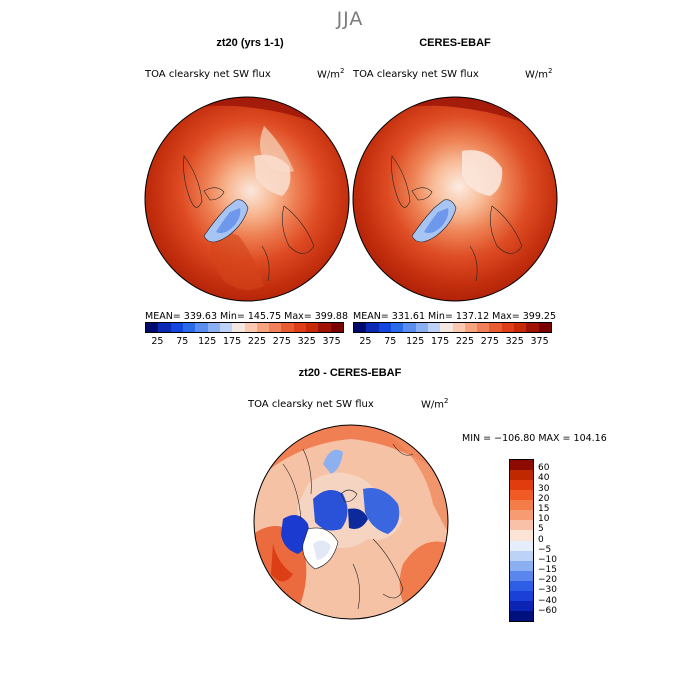  What do you see at coordinates (541, 539) in the screenshot?
I see `colorbar-tick-label: 0` at bounding box center [541, 539].